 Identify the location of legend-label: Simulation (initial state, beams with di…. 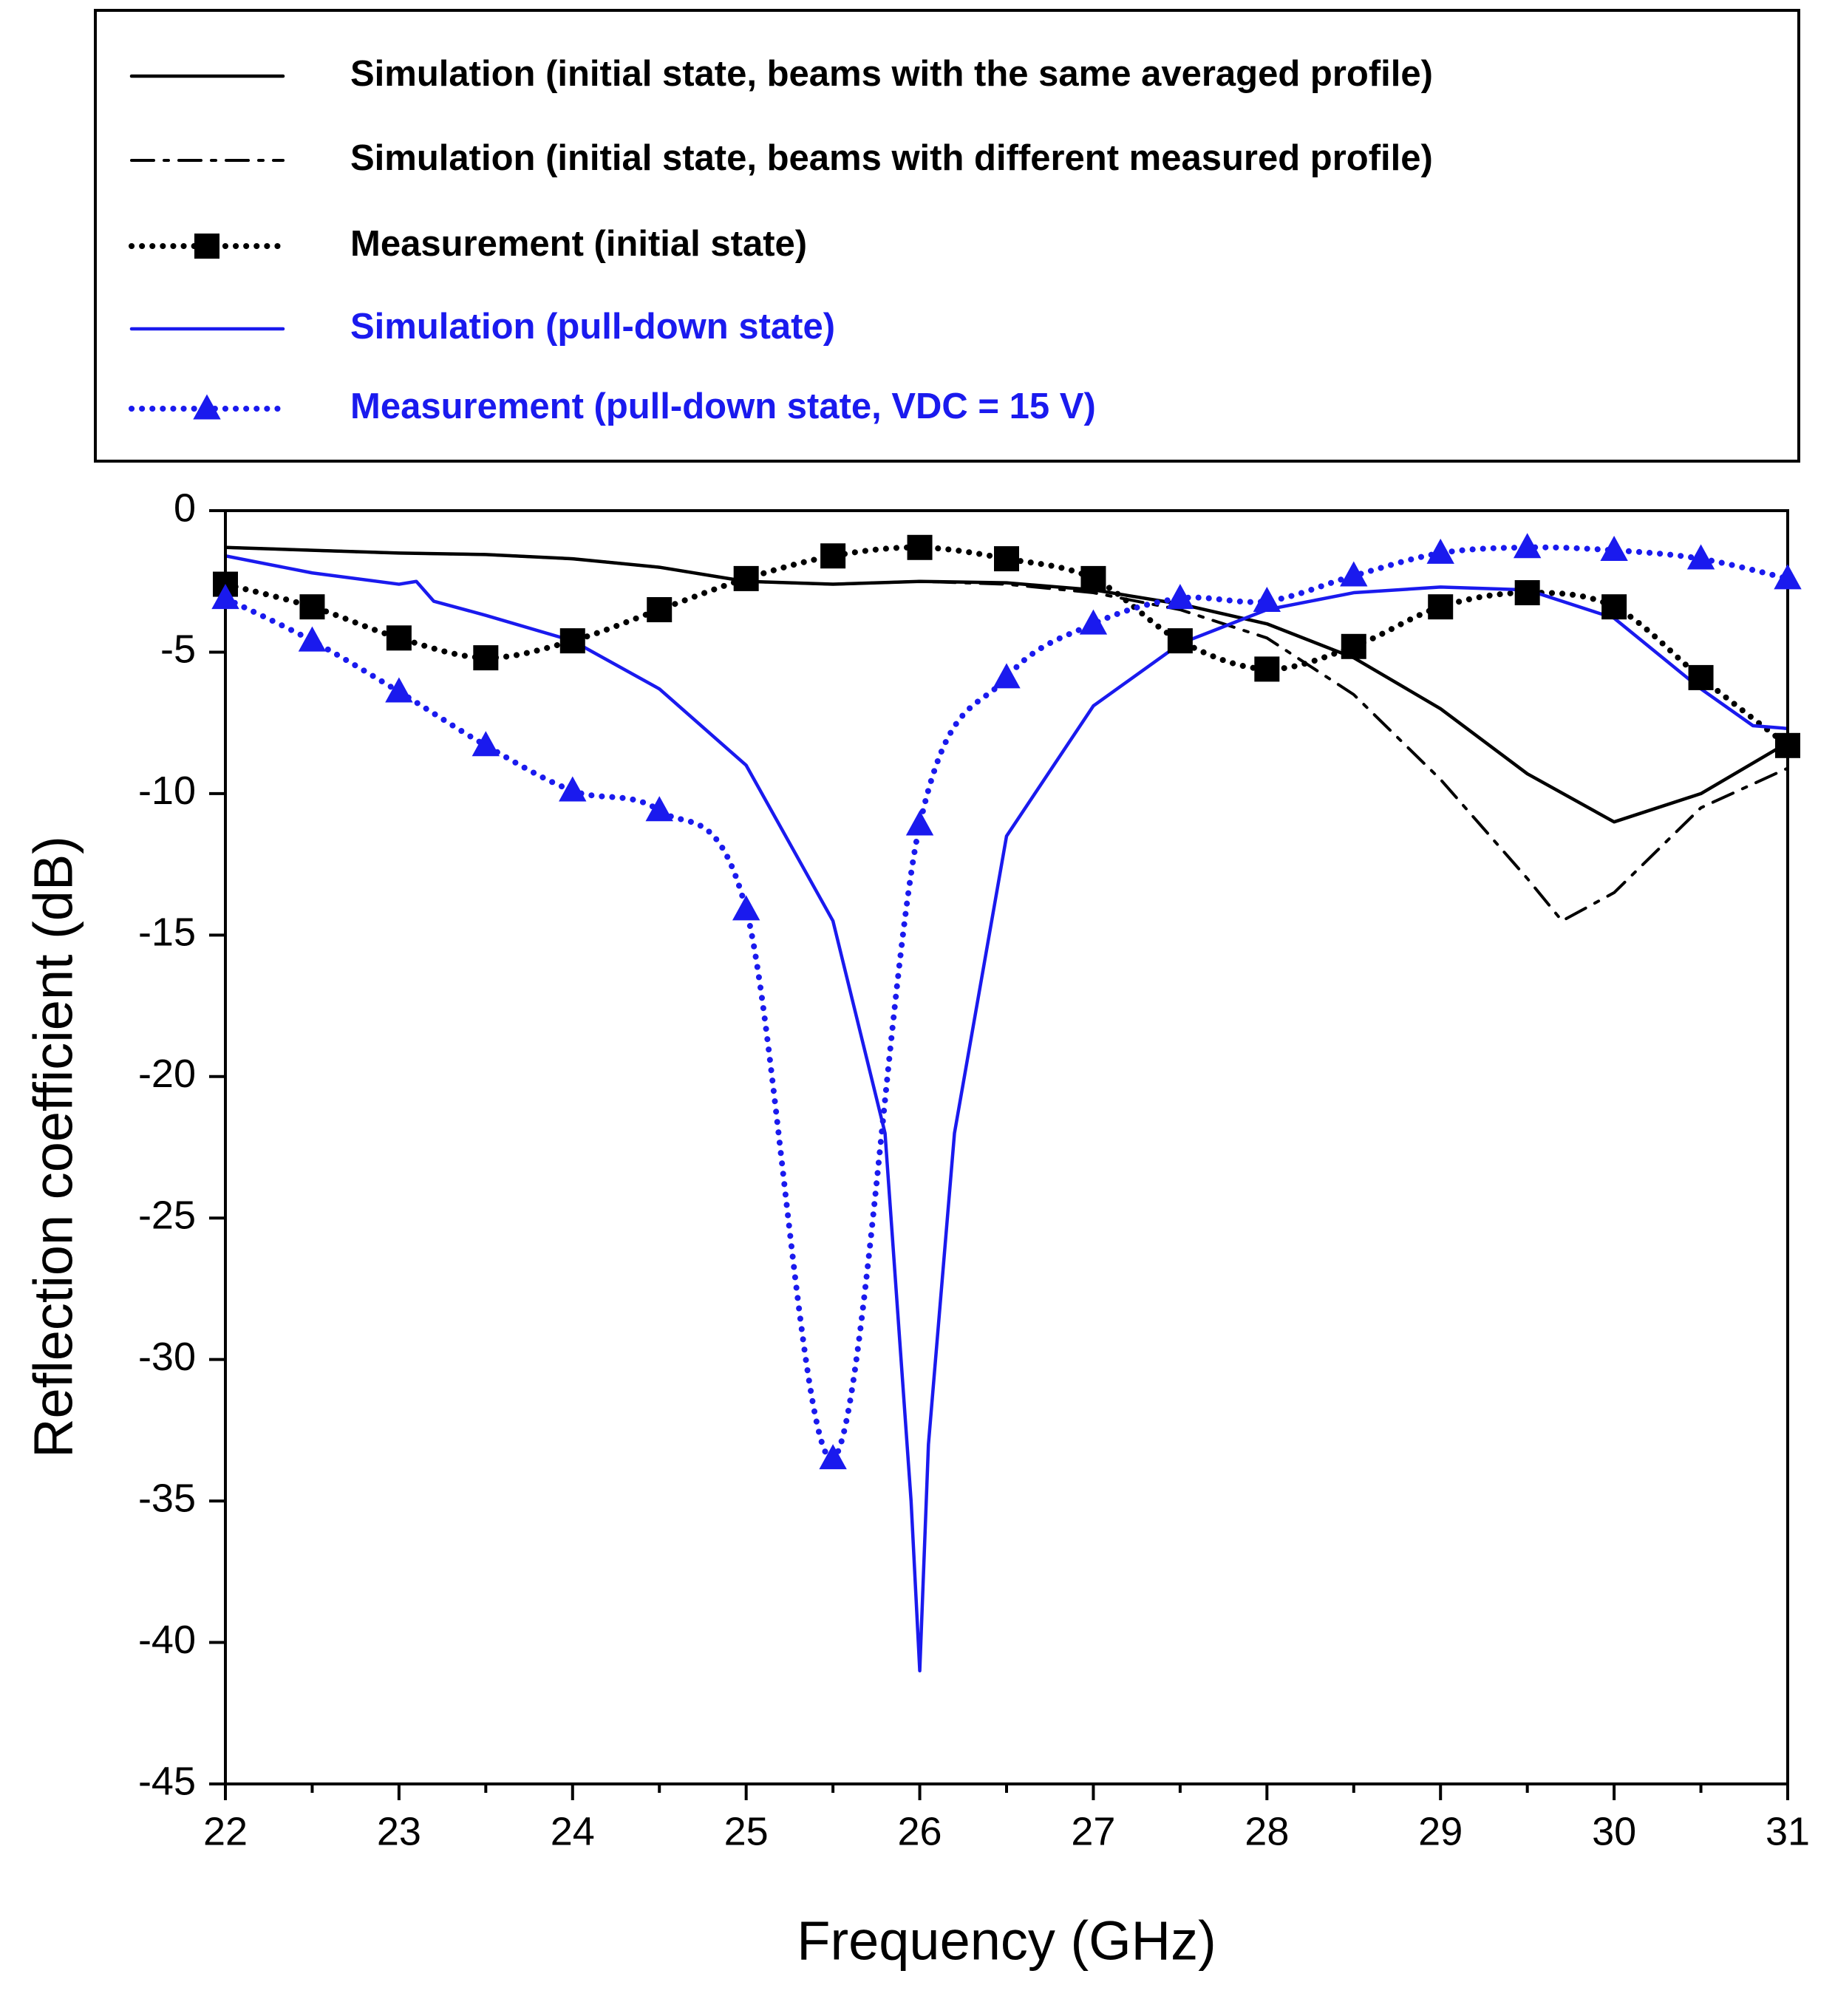
(892, 158).